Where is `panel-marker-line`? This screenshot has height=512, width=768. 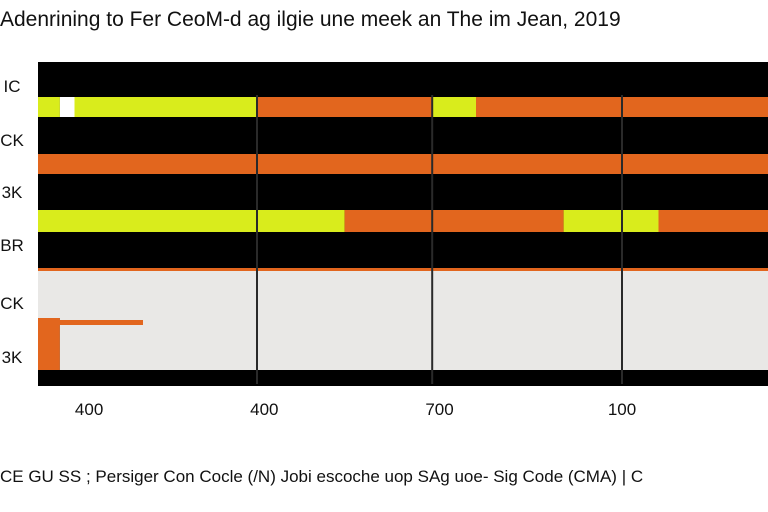
panel-marker-line is located at coordinates (90, 322).